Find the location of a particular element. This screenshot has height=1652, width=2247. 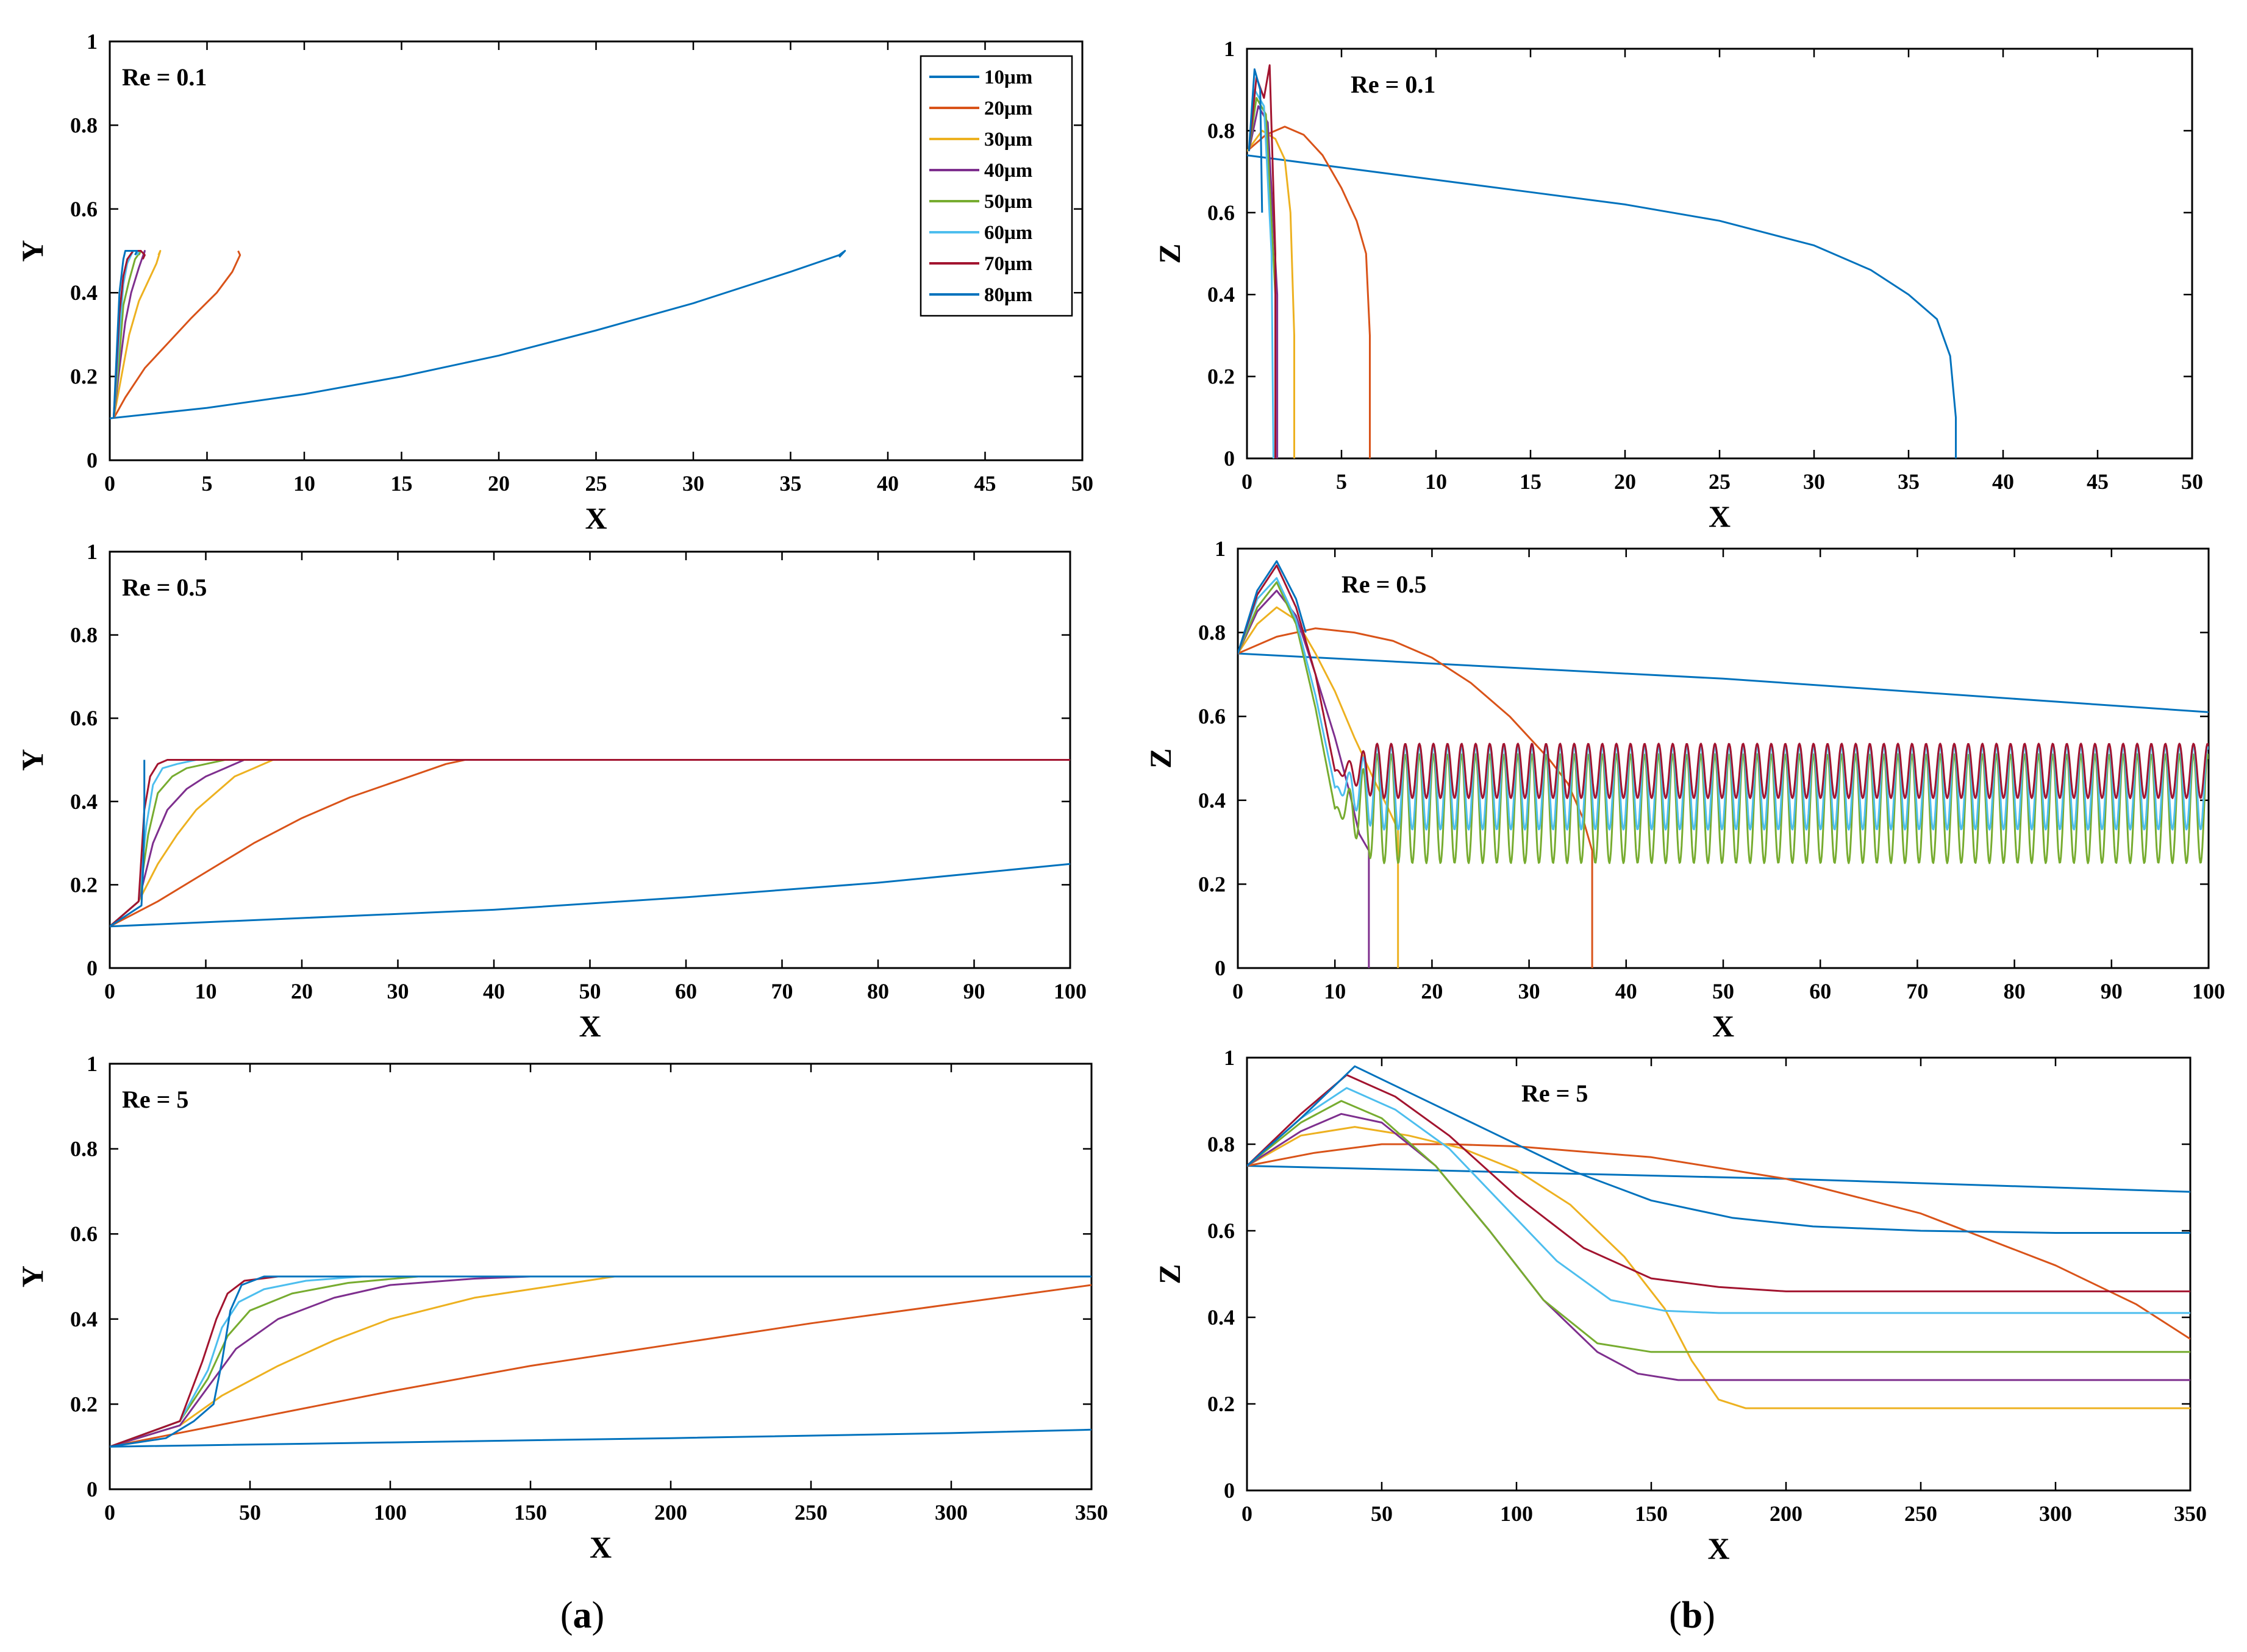

x-tick-label: 80 is located at coordinates (878, 991).